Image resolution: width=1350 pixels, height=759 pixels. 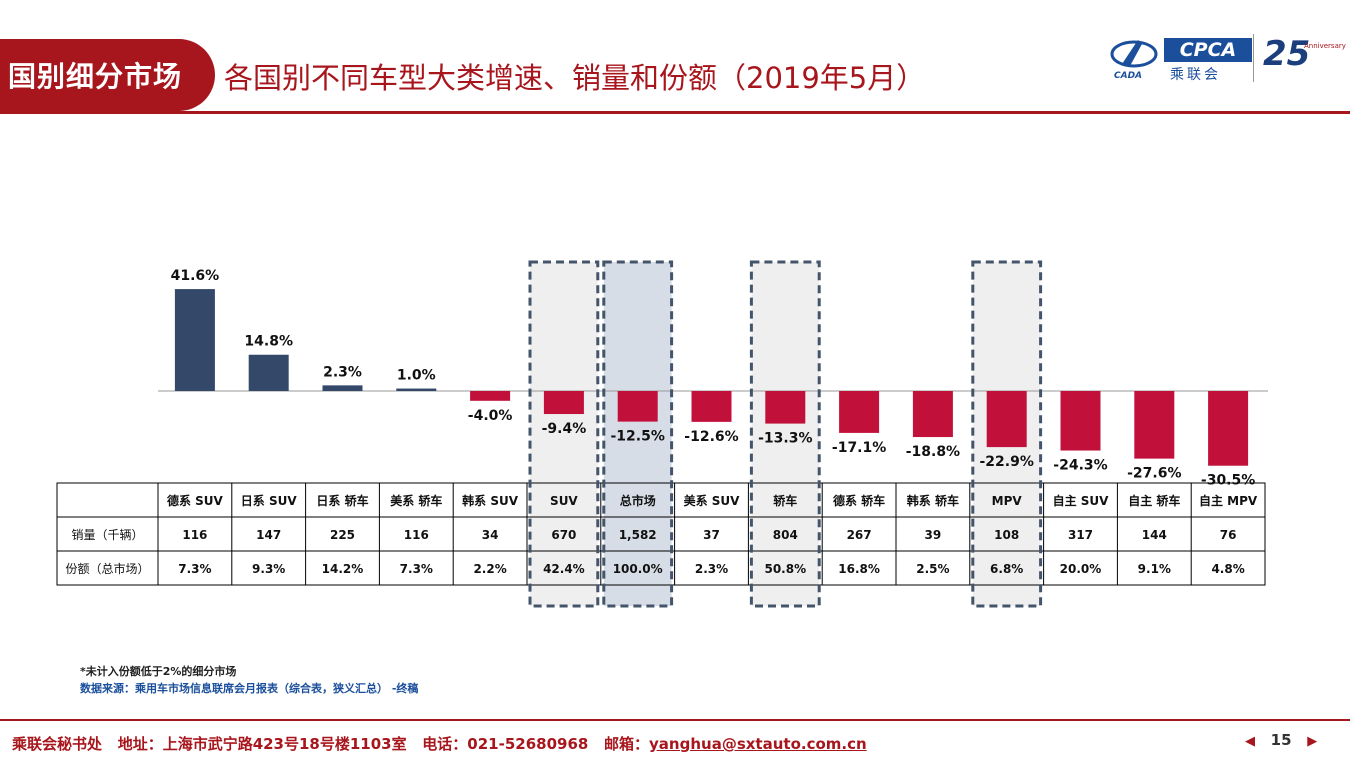 I want to click on cada-logo-text: CADA, so click(x=1128, y=76).